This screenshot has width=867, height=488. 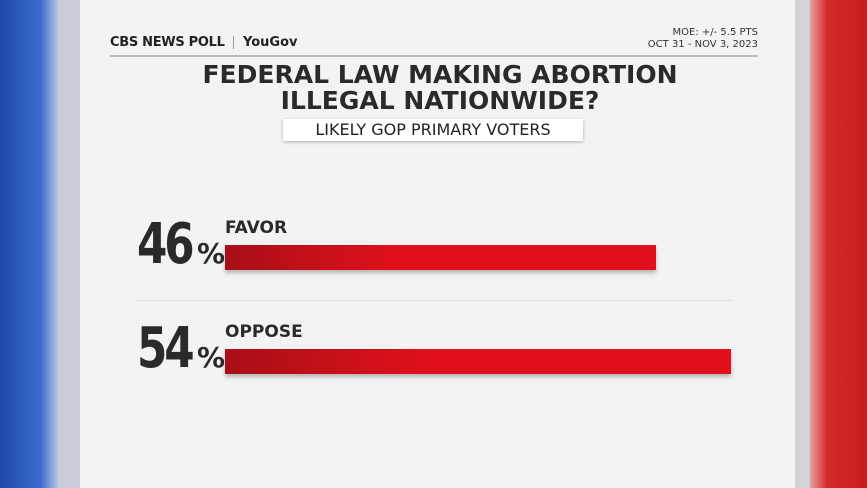 I want to click on divider, so click(x=434, y=300).